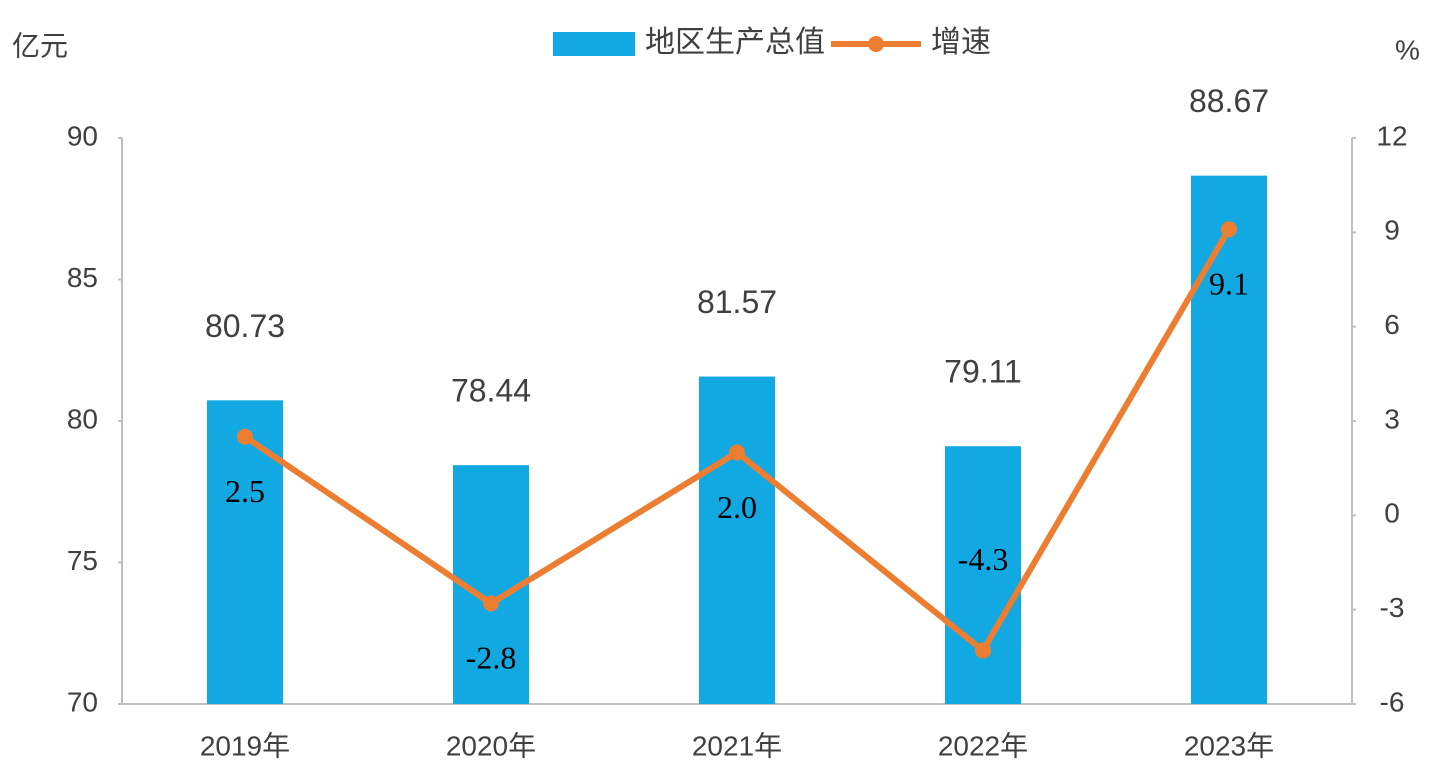 Image resolution: width=1451 pixels, height=783 pixels. Describe the element at coordinates (40, 45) in the screenshot. I see `y-axis-label: 亿元` at that location.